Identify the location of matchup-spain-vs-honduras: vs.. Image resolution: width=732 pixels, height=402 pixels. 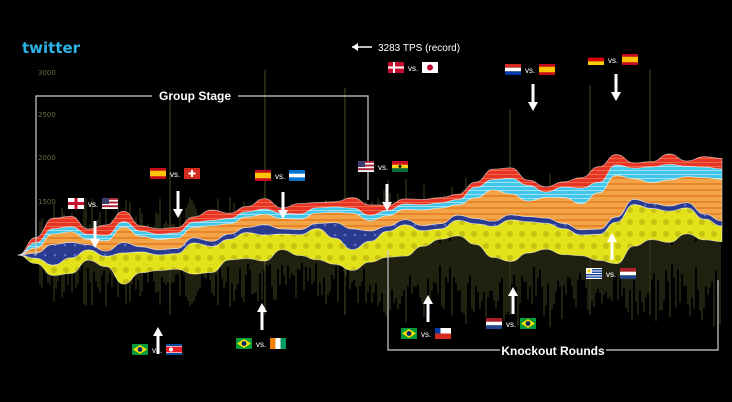
(280, 194).